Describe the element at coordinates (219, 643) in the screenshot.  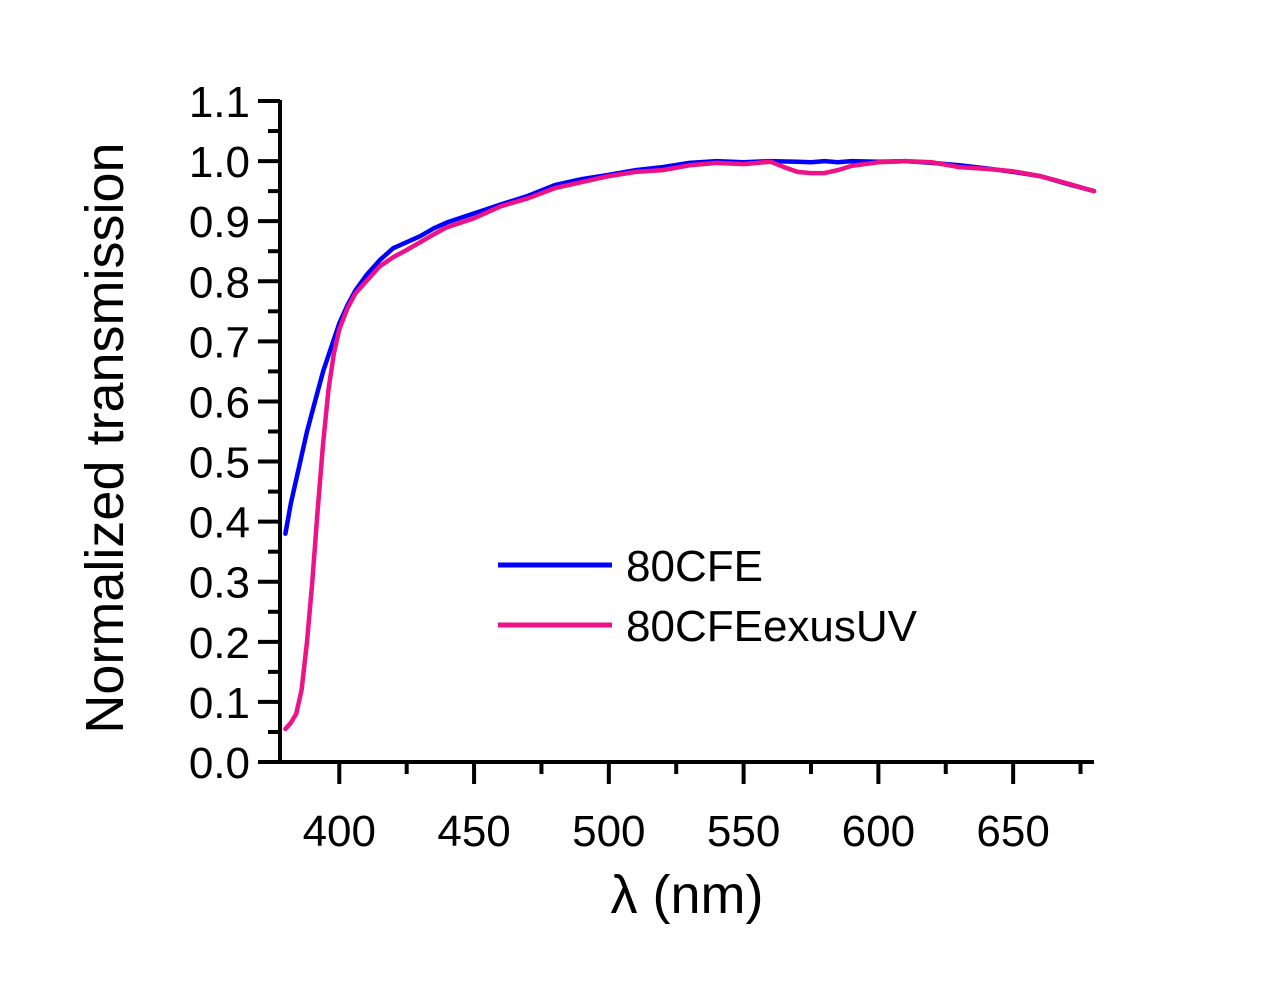
I see `y-tick-label: 0.2` at that location.